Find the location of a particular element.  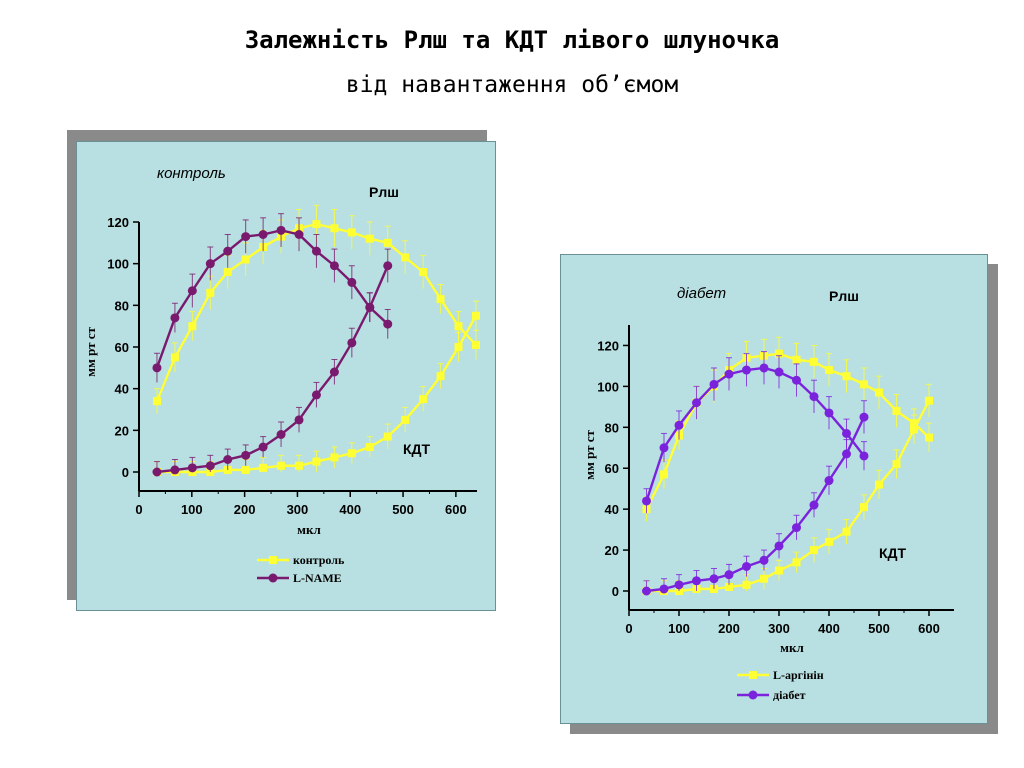

legend-item: L-аргінін is located at coordinates (780, 675).